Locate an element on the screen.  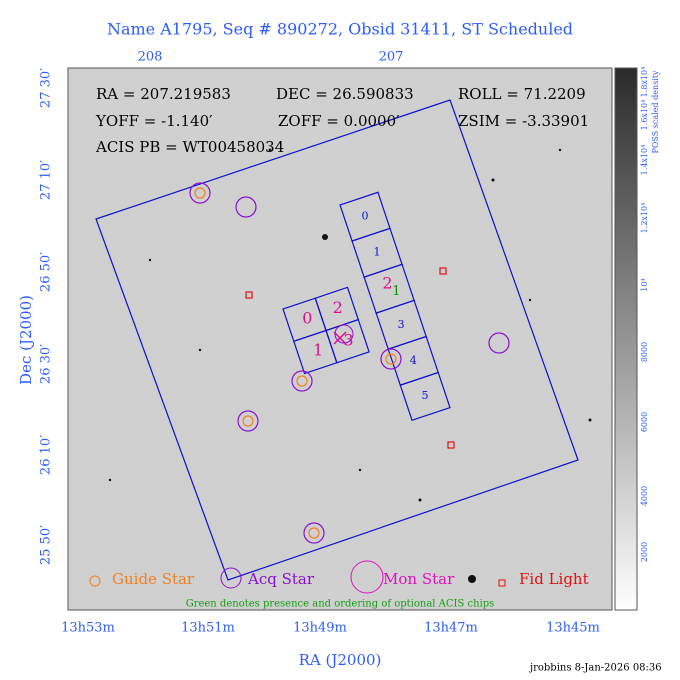
legend-label: Mon Star is located at coordinates (419, 579).